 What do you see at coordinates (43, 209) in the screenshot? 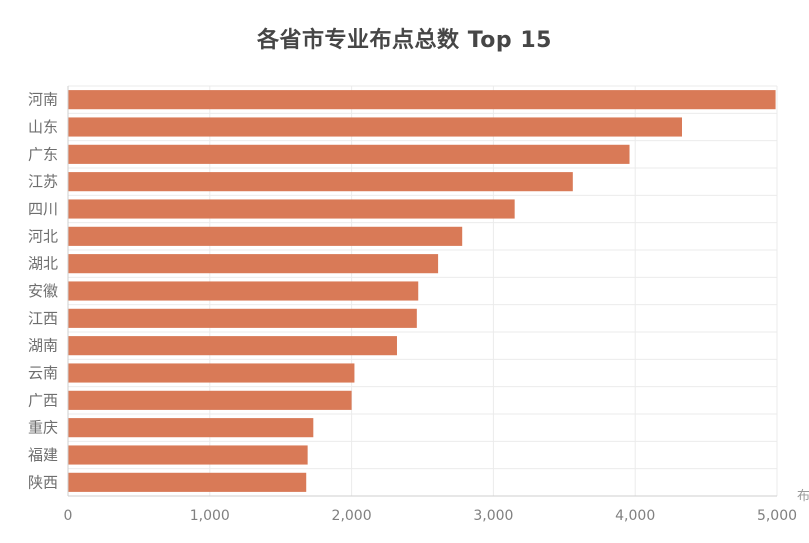
I see `y-tick-label: 四川` at bounding box center [43, 209].